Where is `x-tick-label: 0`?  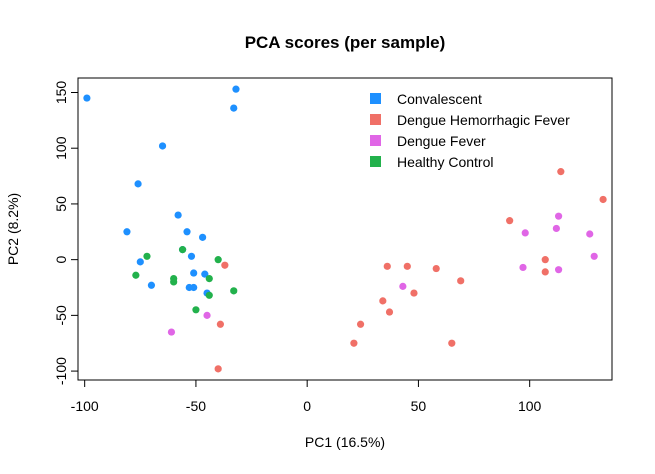
x-tick-label: 0 is located at coordinates (307, 406).